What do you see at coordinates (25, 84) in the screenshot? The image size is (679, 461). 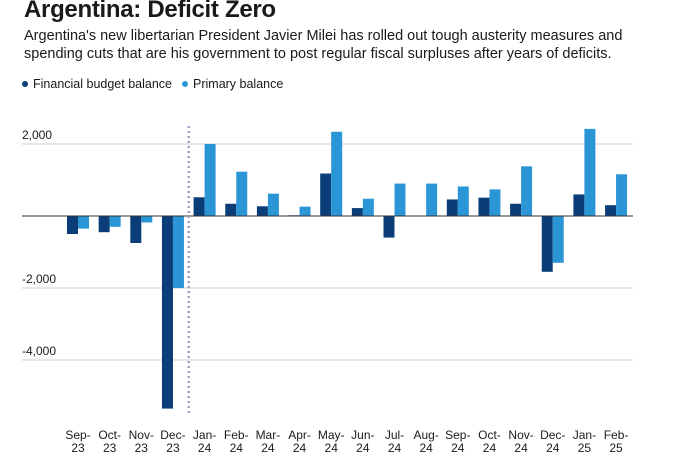 I see `legend-swatch-financial` at bounding box center [25, 84].